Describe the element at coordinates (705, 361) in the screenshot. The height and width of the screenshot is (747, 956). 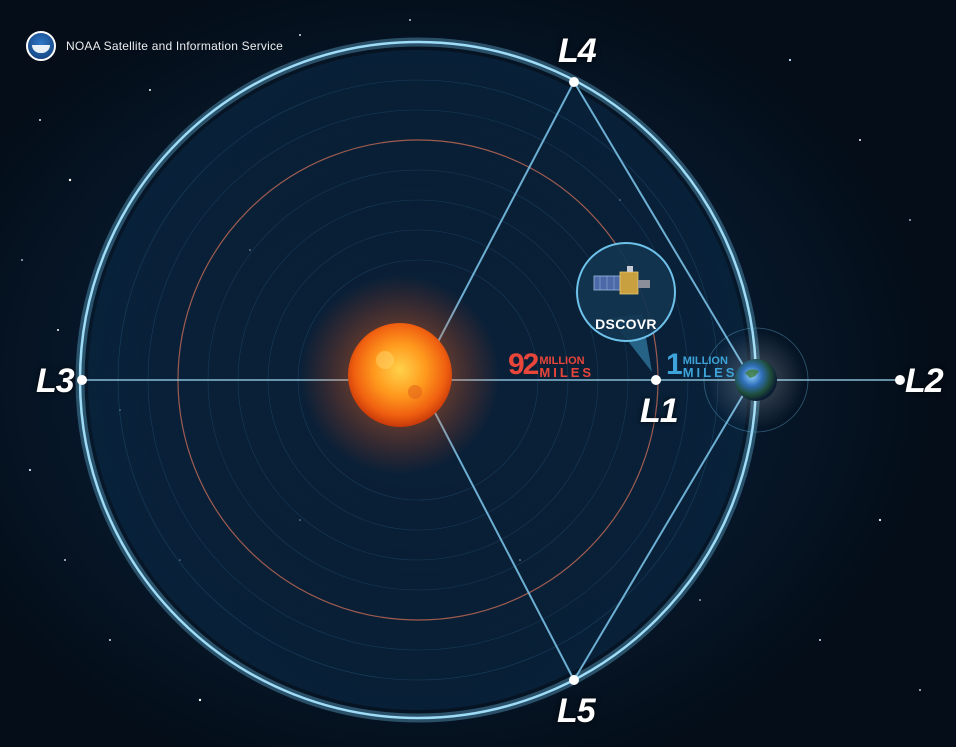
I see `distance-l1-earth-unit-line1: MILLION` at that location.